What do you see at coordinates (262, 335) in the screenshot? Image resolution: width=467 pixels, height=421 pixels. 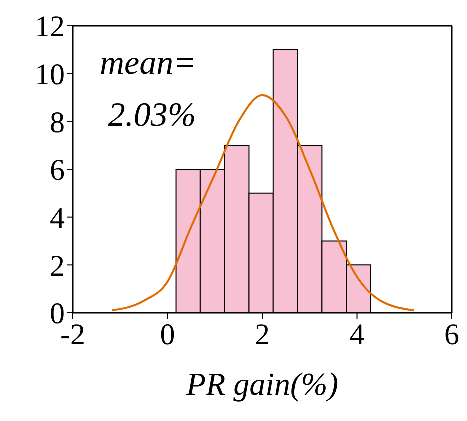 I see `x-tick-label: 2` at bounding box center [262, 335].